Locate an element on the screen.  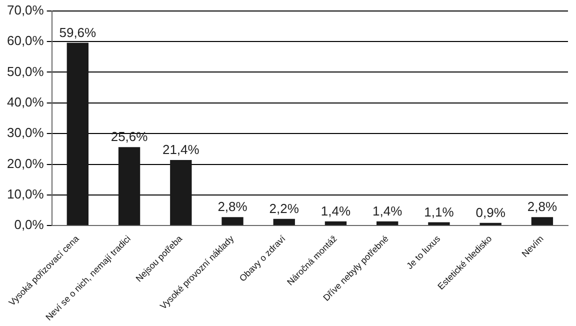
data-label: 1,1% is located at coordinates (439, 212).